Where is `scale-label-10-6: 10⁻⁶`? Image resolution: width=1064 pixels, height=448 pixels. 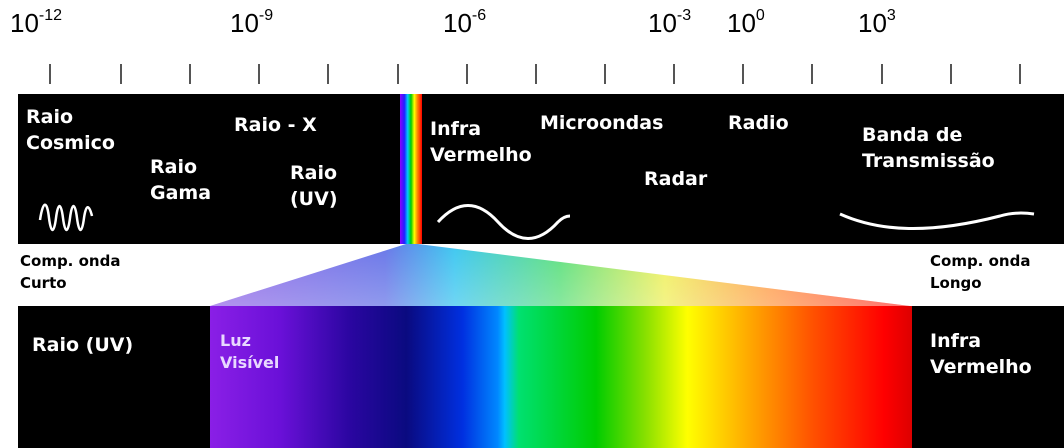
scale-label-10-6: 10⁻⁶ is located at coordinates (465, 22).